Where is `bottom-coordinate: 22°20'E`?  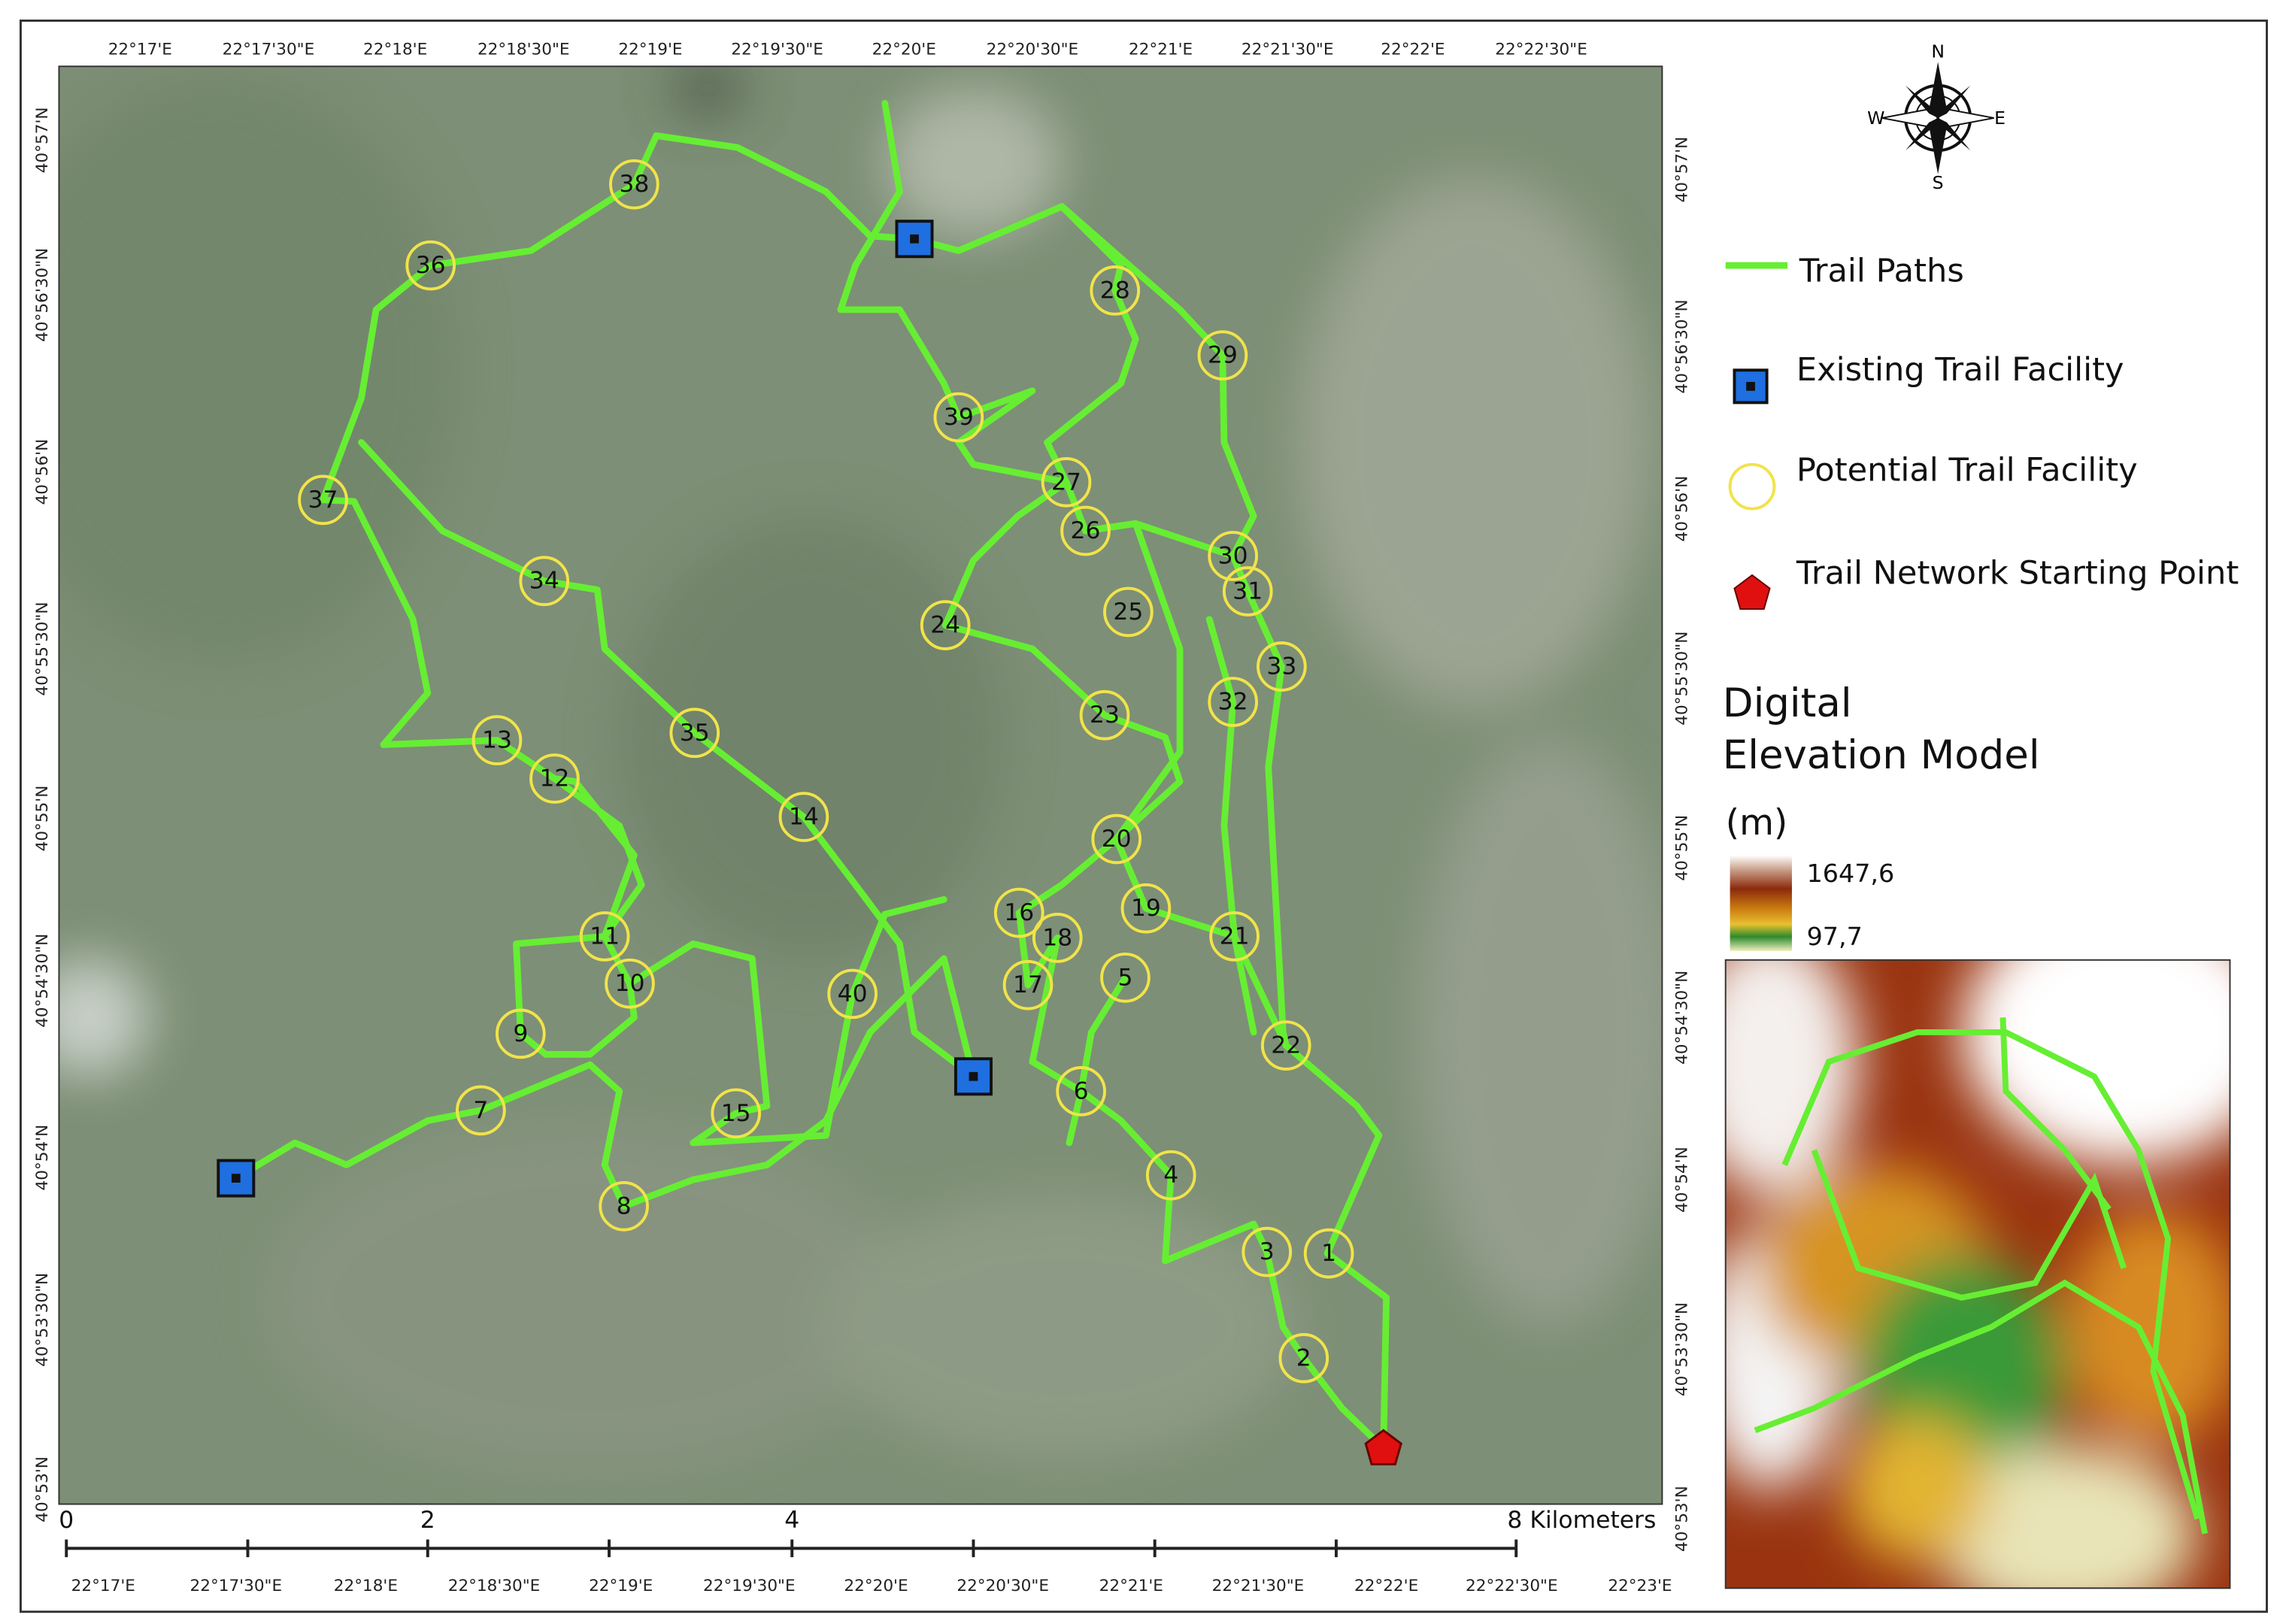
bottom-coordinate: 22°20'E is located at coordinates (876, 1586).